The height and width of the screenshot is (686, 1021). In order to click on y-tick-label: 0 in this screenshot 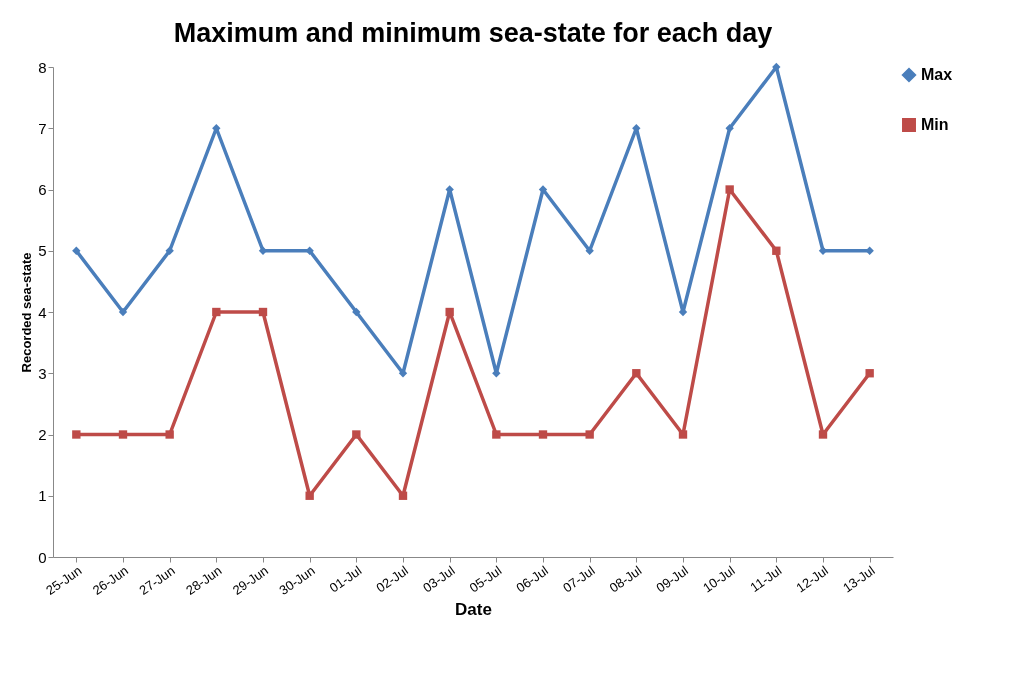, I will do `click(42, 557)`.